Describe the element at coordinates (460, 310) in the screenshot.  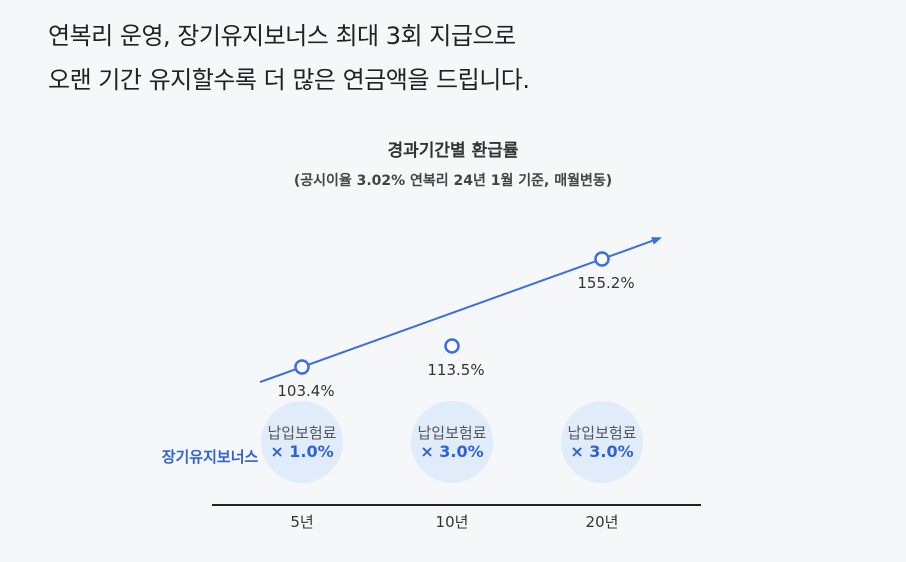
I see `trend-line` at that location.